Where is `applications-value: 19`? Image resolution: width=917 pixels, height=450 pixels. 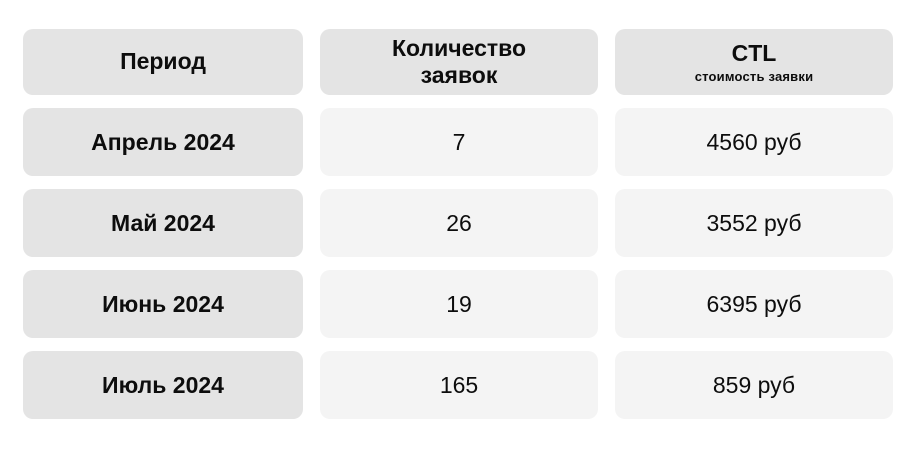 applications-value: 19 is located at coordinates (459, 303).